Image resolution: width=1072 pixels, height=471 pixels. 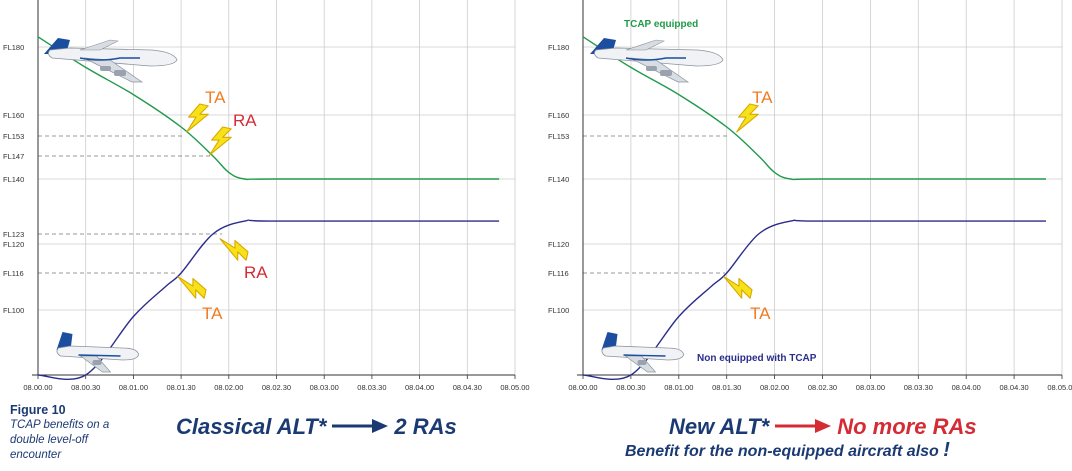 I want to click on series-label-non-equipped: Non equipped with TCAP, so click(x=757, y=358).